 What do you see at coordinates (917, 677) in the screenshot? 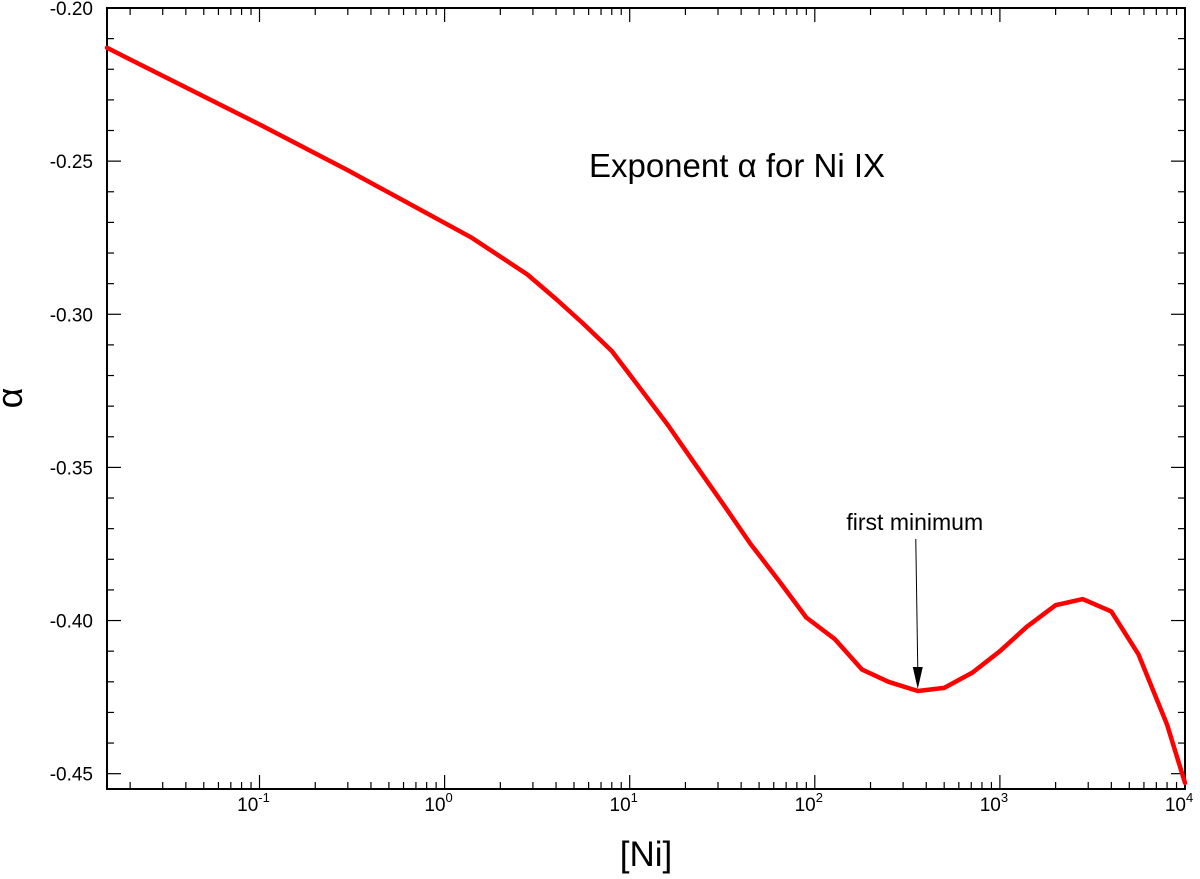
I see `annotation-arrowhead` at bounding box center [917, 677].